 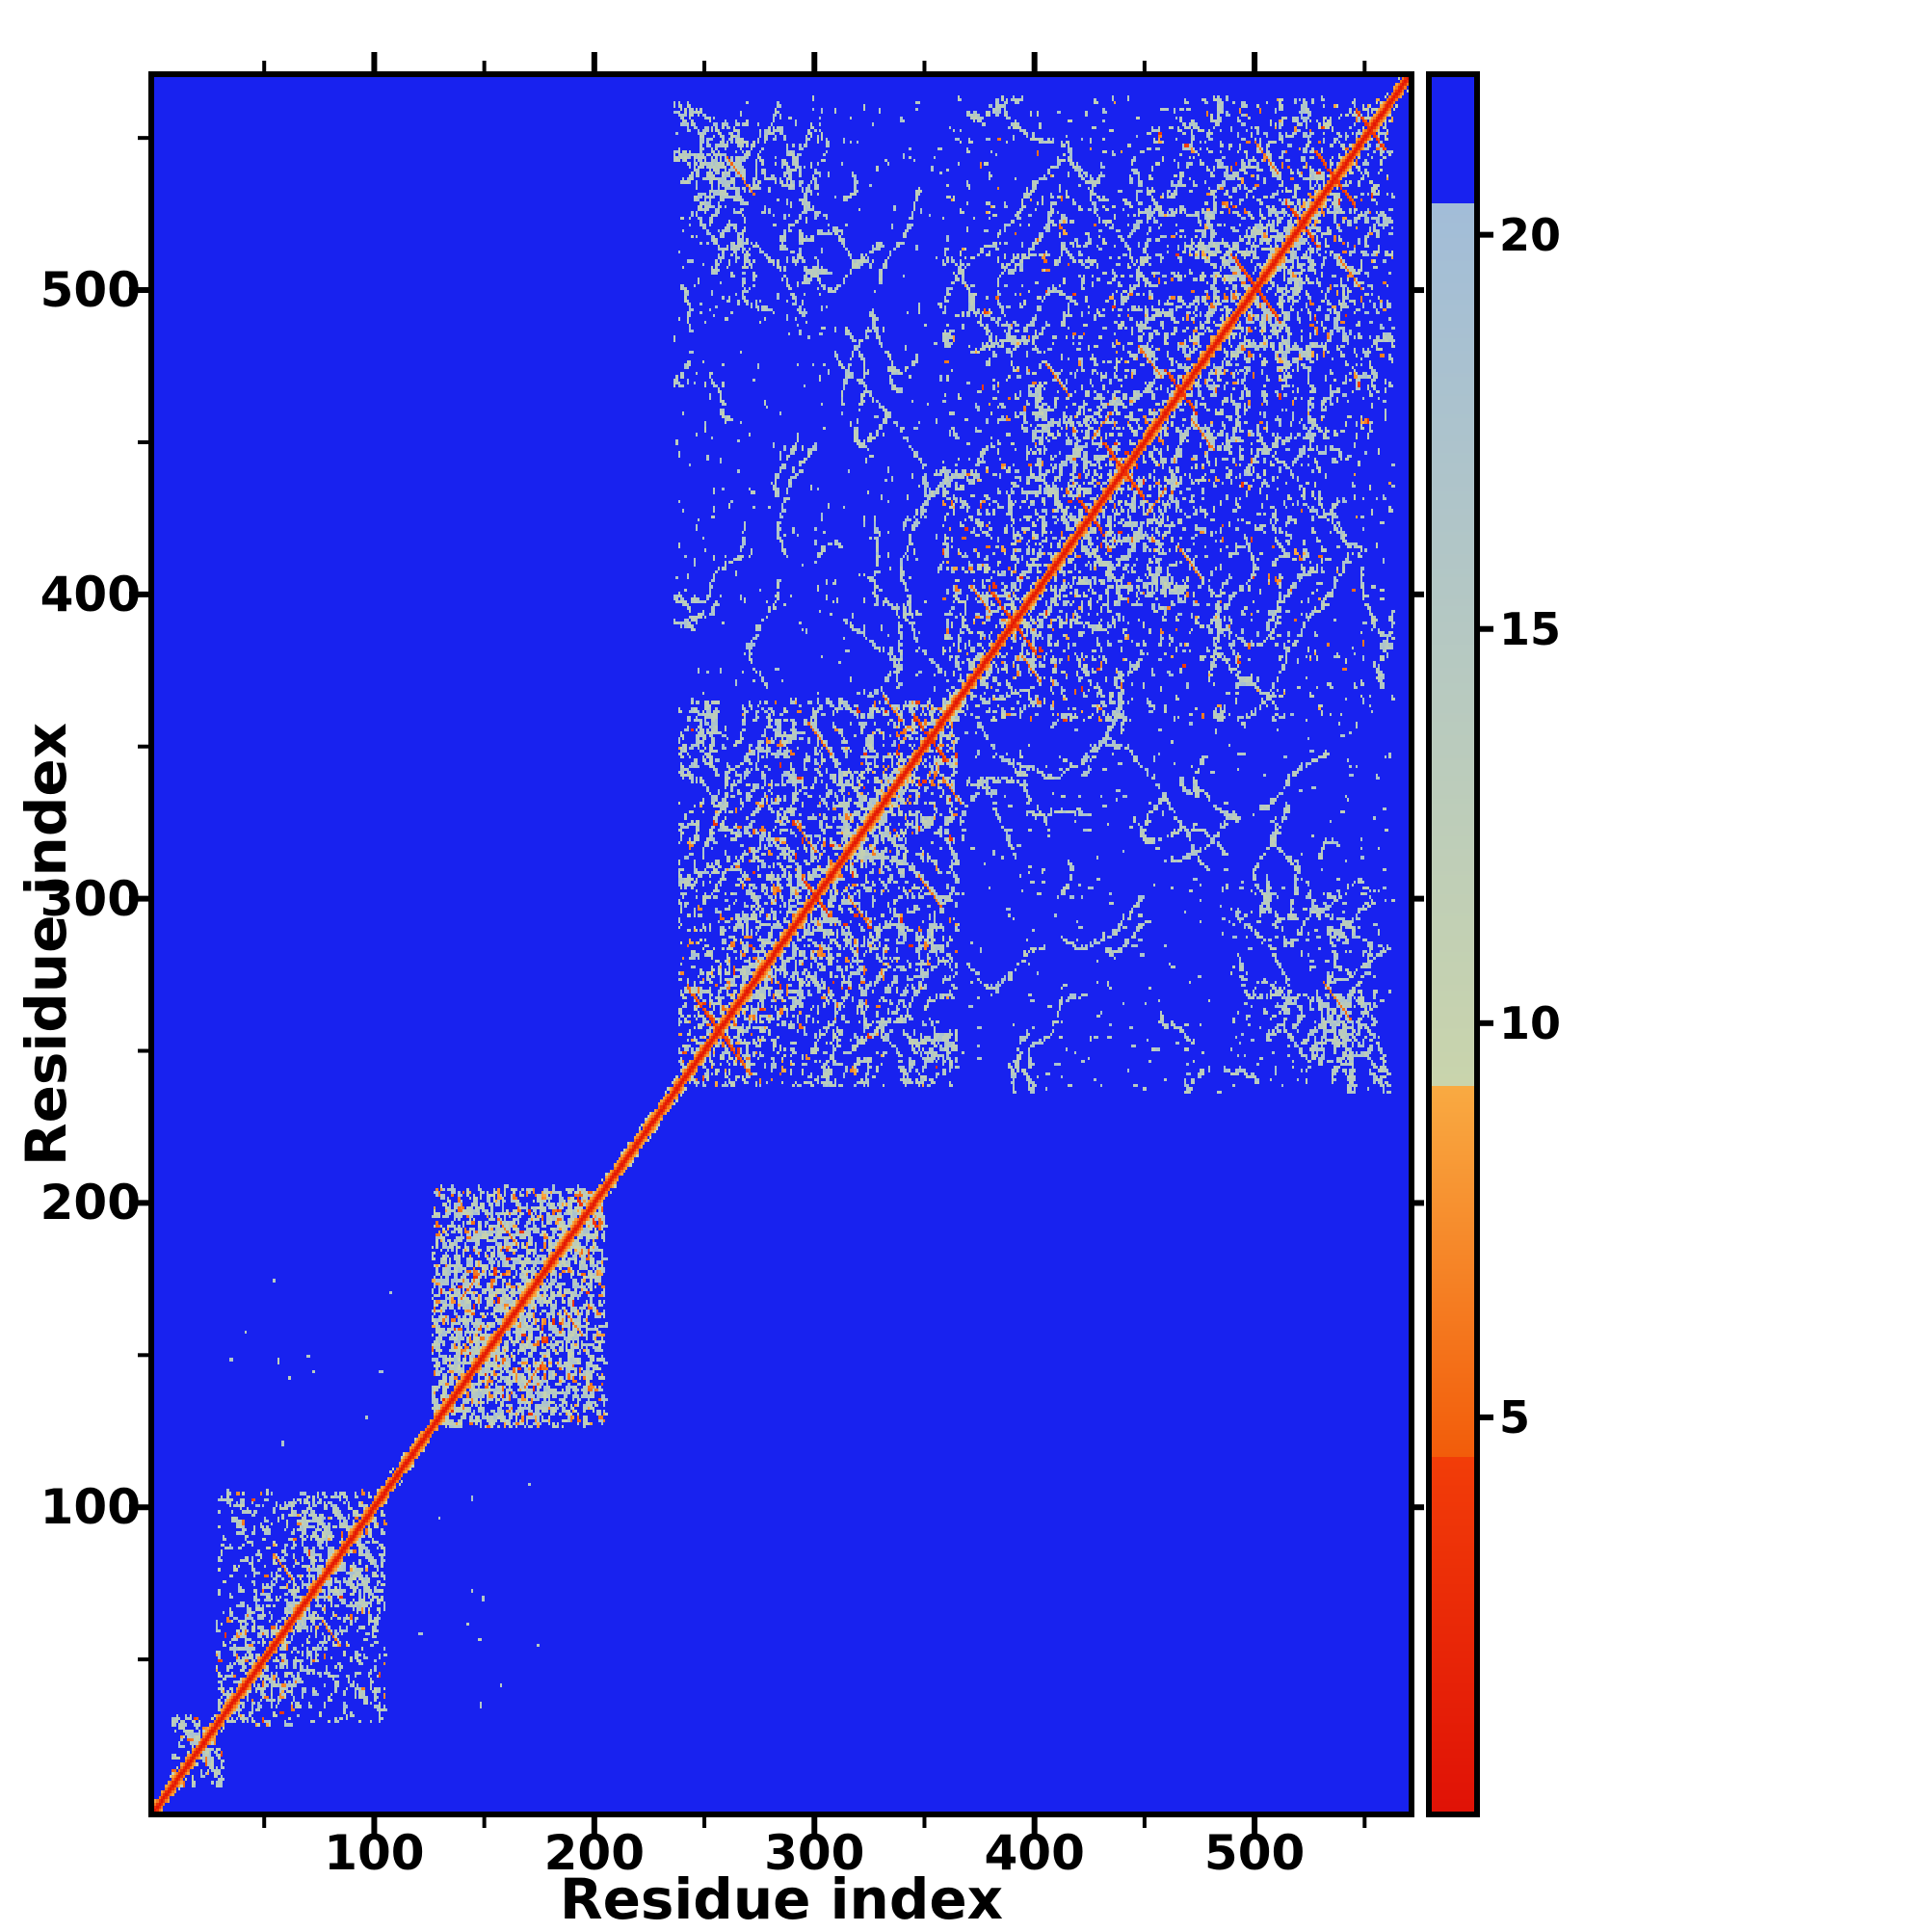 I want to click on colorbar-tick-label: 20, so click(x=1530, y=234).